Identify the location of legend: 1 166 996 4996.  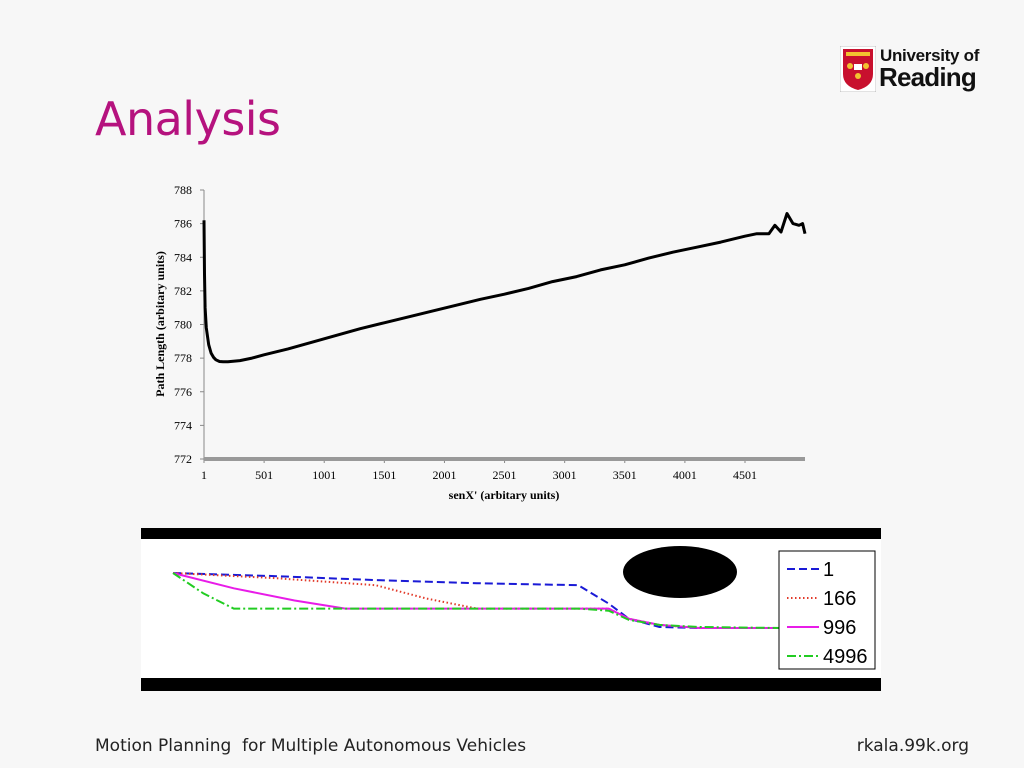
(827, 613).